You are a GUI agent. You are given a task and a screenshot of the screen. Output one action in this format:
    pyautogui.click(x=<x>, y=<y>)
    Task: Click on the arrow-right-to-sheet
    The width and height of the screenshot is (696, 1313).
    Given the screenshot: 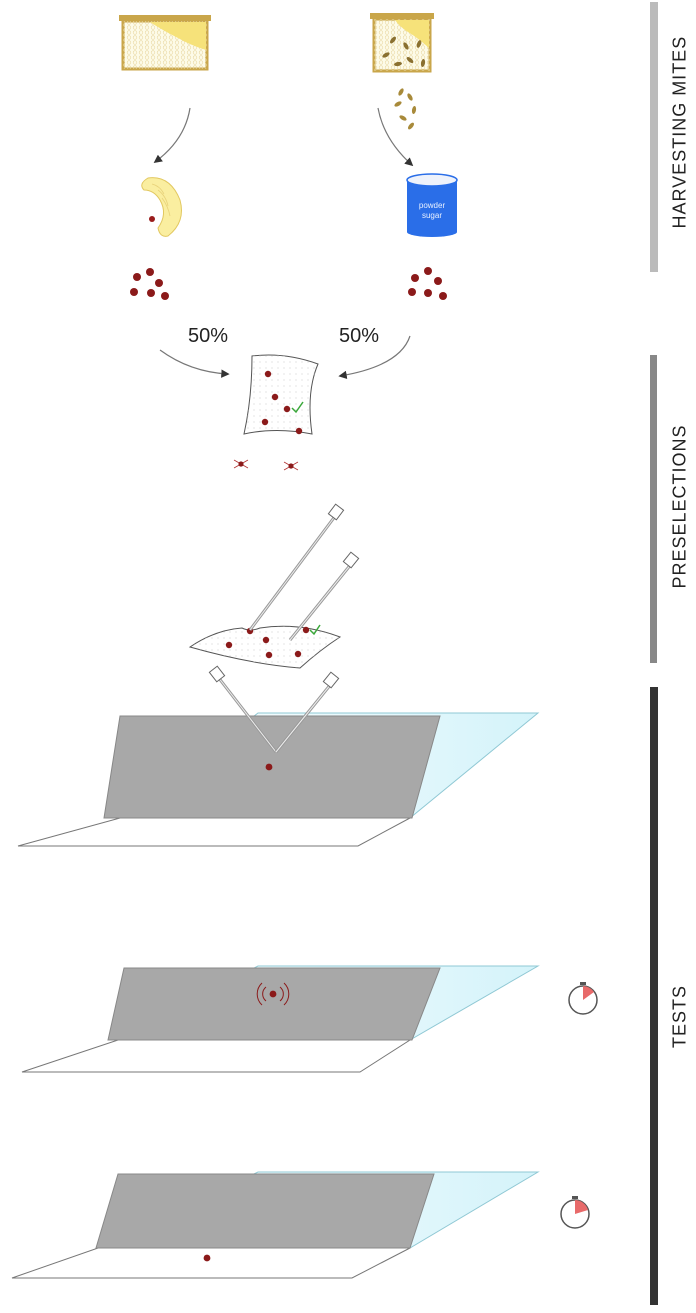 What is the action you would take?
    pyautogui.click(x=374, y=357)
    